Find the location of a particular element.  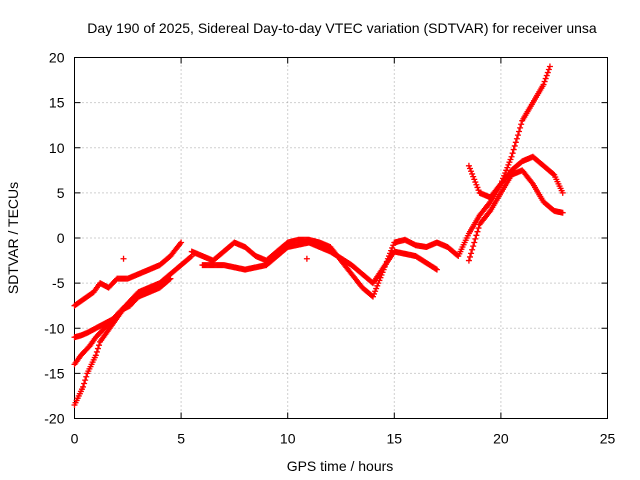

y-tick-label: 20 is located at coordinates (57, 58).